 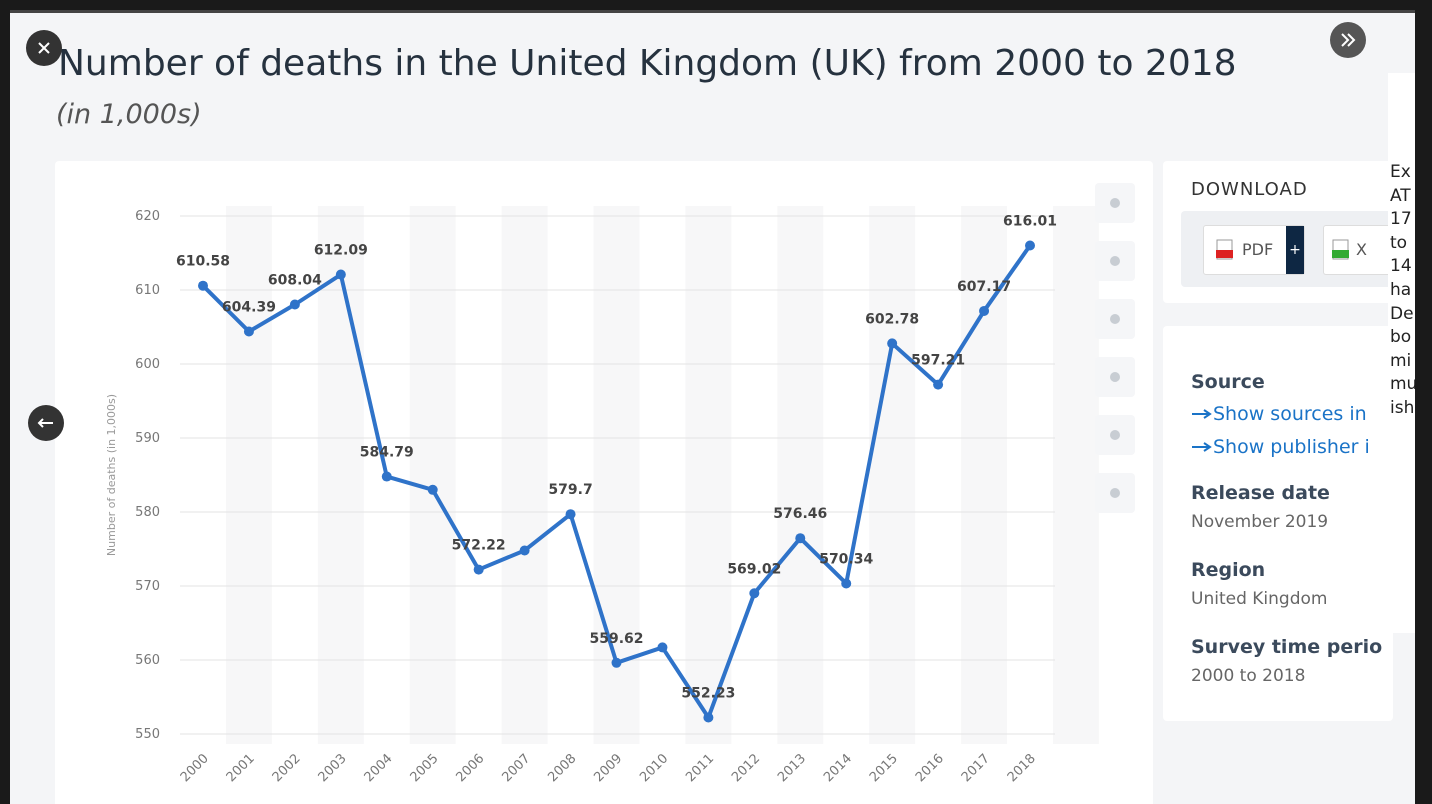 What do you see at coordinates (470, 768) in the screenshot?
I see `x-tick-label: 2006` at bounding box center [470, 768].